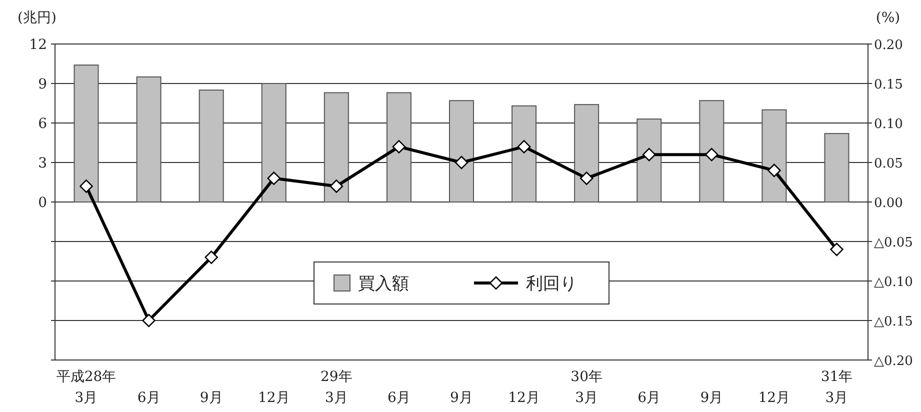 This screenshot has width=921, height=412. What do you see at coordinates (888, 203) in the screenshot?
I see `y2-tick-label: 0.00` at bounding box center [888, 203].